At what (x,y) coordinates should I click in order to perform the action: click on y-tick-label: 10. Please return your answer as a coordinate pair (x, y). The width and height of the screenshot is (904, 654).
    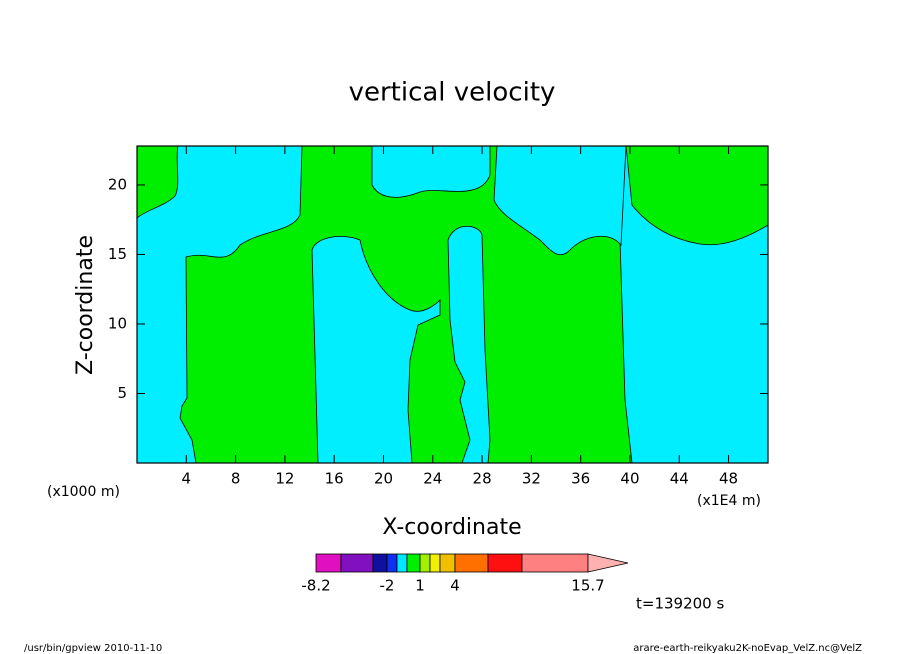
    Looking at the image, I should click on (117, 323).